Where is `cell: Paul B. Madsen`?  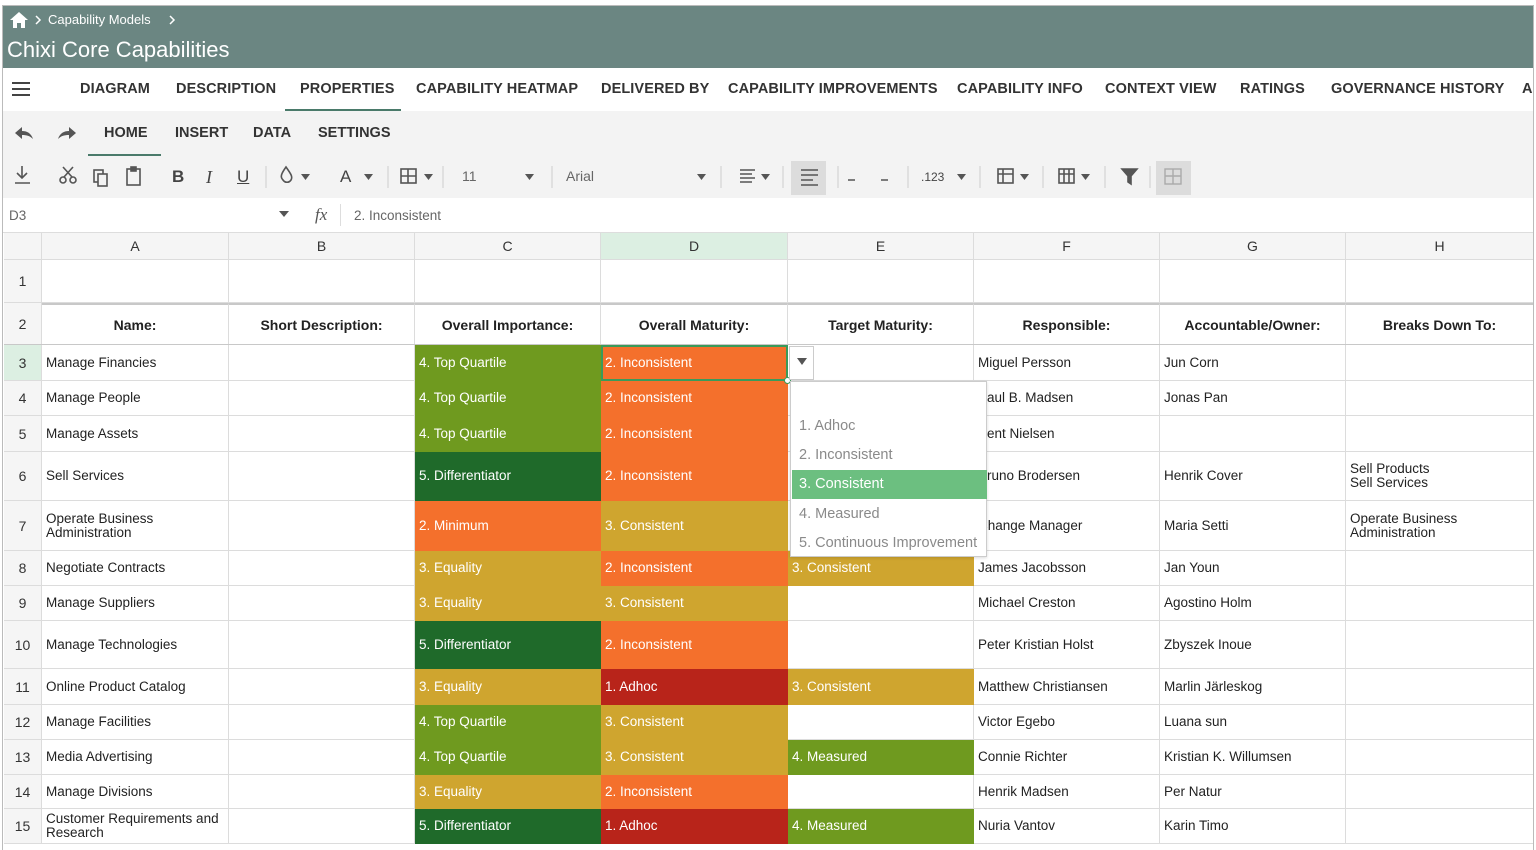
cell: Paul B. Madsen is located at coordinates (1067, 398).